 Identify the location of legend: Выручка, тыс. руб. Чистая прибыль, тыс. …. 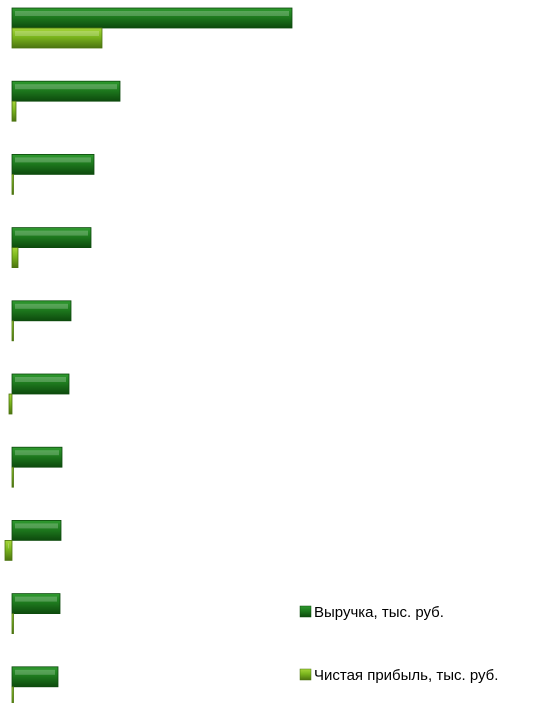
(398, 644).